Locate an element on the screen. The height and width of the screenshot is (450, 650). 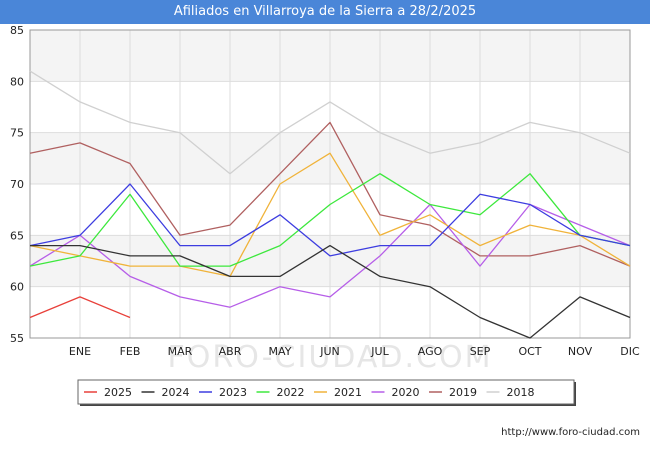
y-axis-ticks: 55 60 65 70 75 80 85 is located at coordinates (17, 184).